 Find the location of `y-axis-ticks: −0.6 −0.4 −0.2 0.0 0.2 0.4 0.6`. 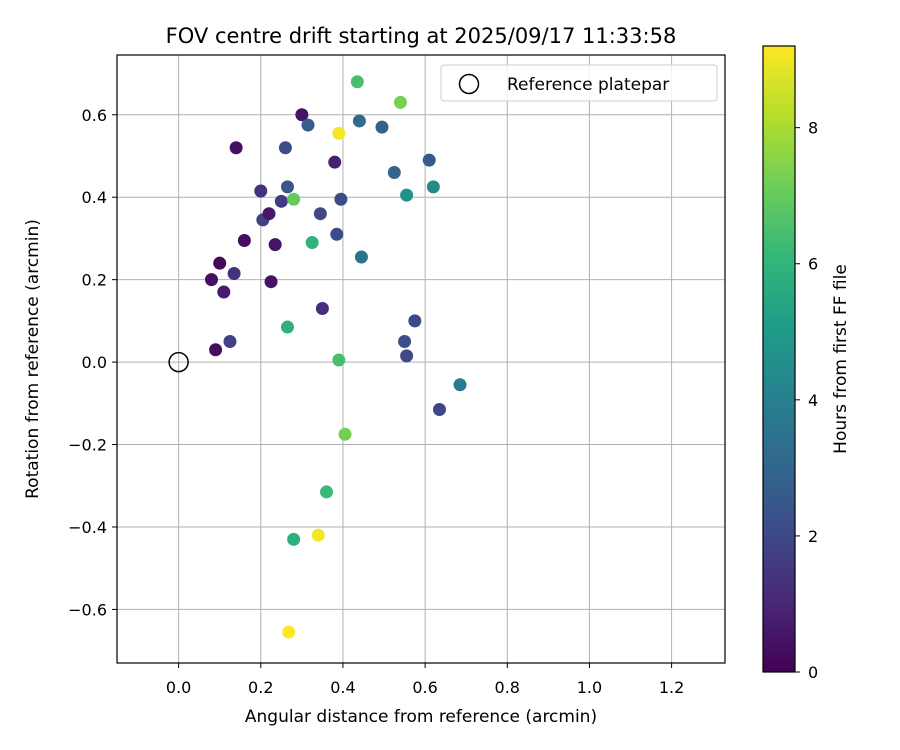

y-axis-ticks: −0.6 −0.4 −0.2 0.0 0.2 0.4 0.6 is located at coordinates (92, 362).